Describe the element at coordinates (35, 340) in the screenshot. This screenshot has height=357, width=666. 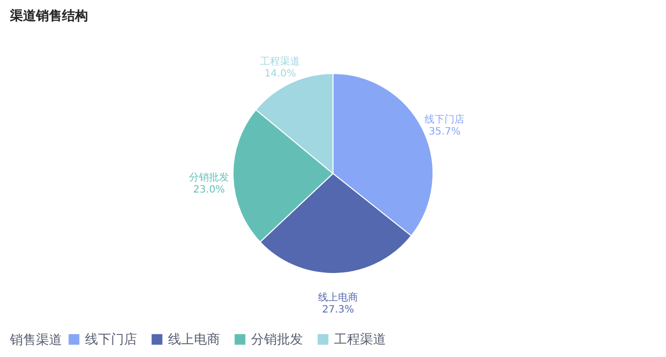
I see `legend-title: 销售渠道` at that location.